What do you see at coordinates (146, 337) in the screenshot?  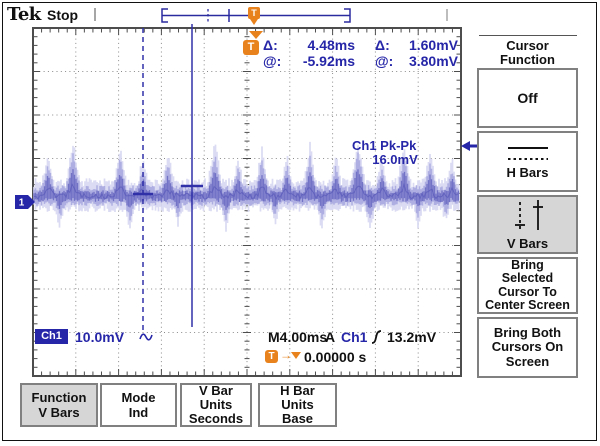 I see `ac-coupling-icon` at bounding box center [146, 337].